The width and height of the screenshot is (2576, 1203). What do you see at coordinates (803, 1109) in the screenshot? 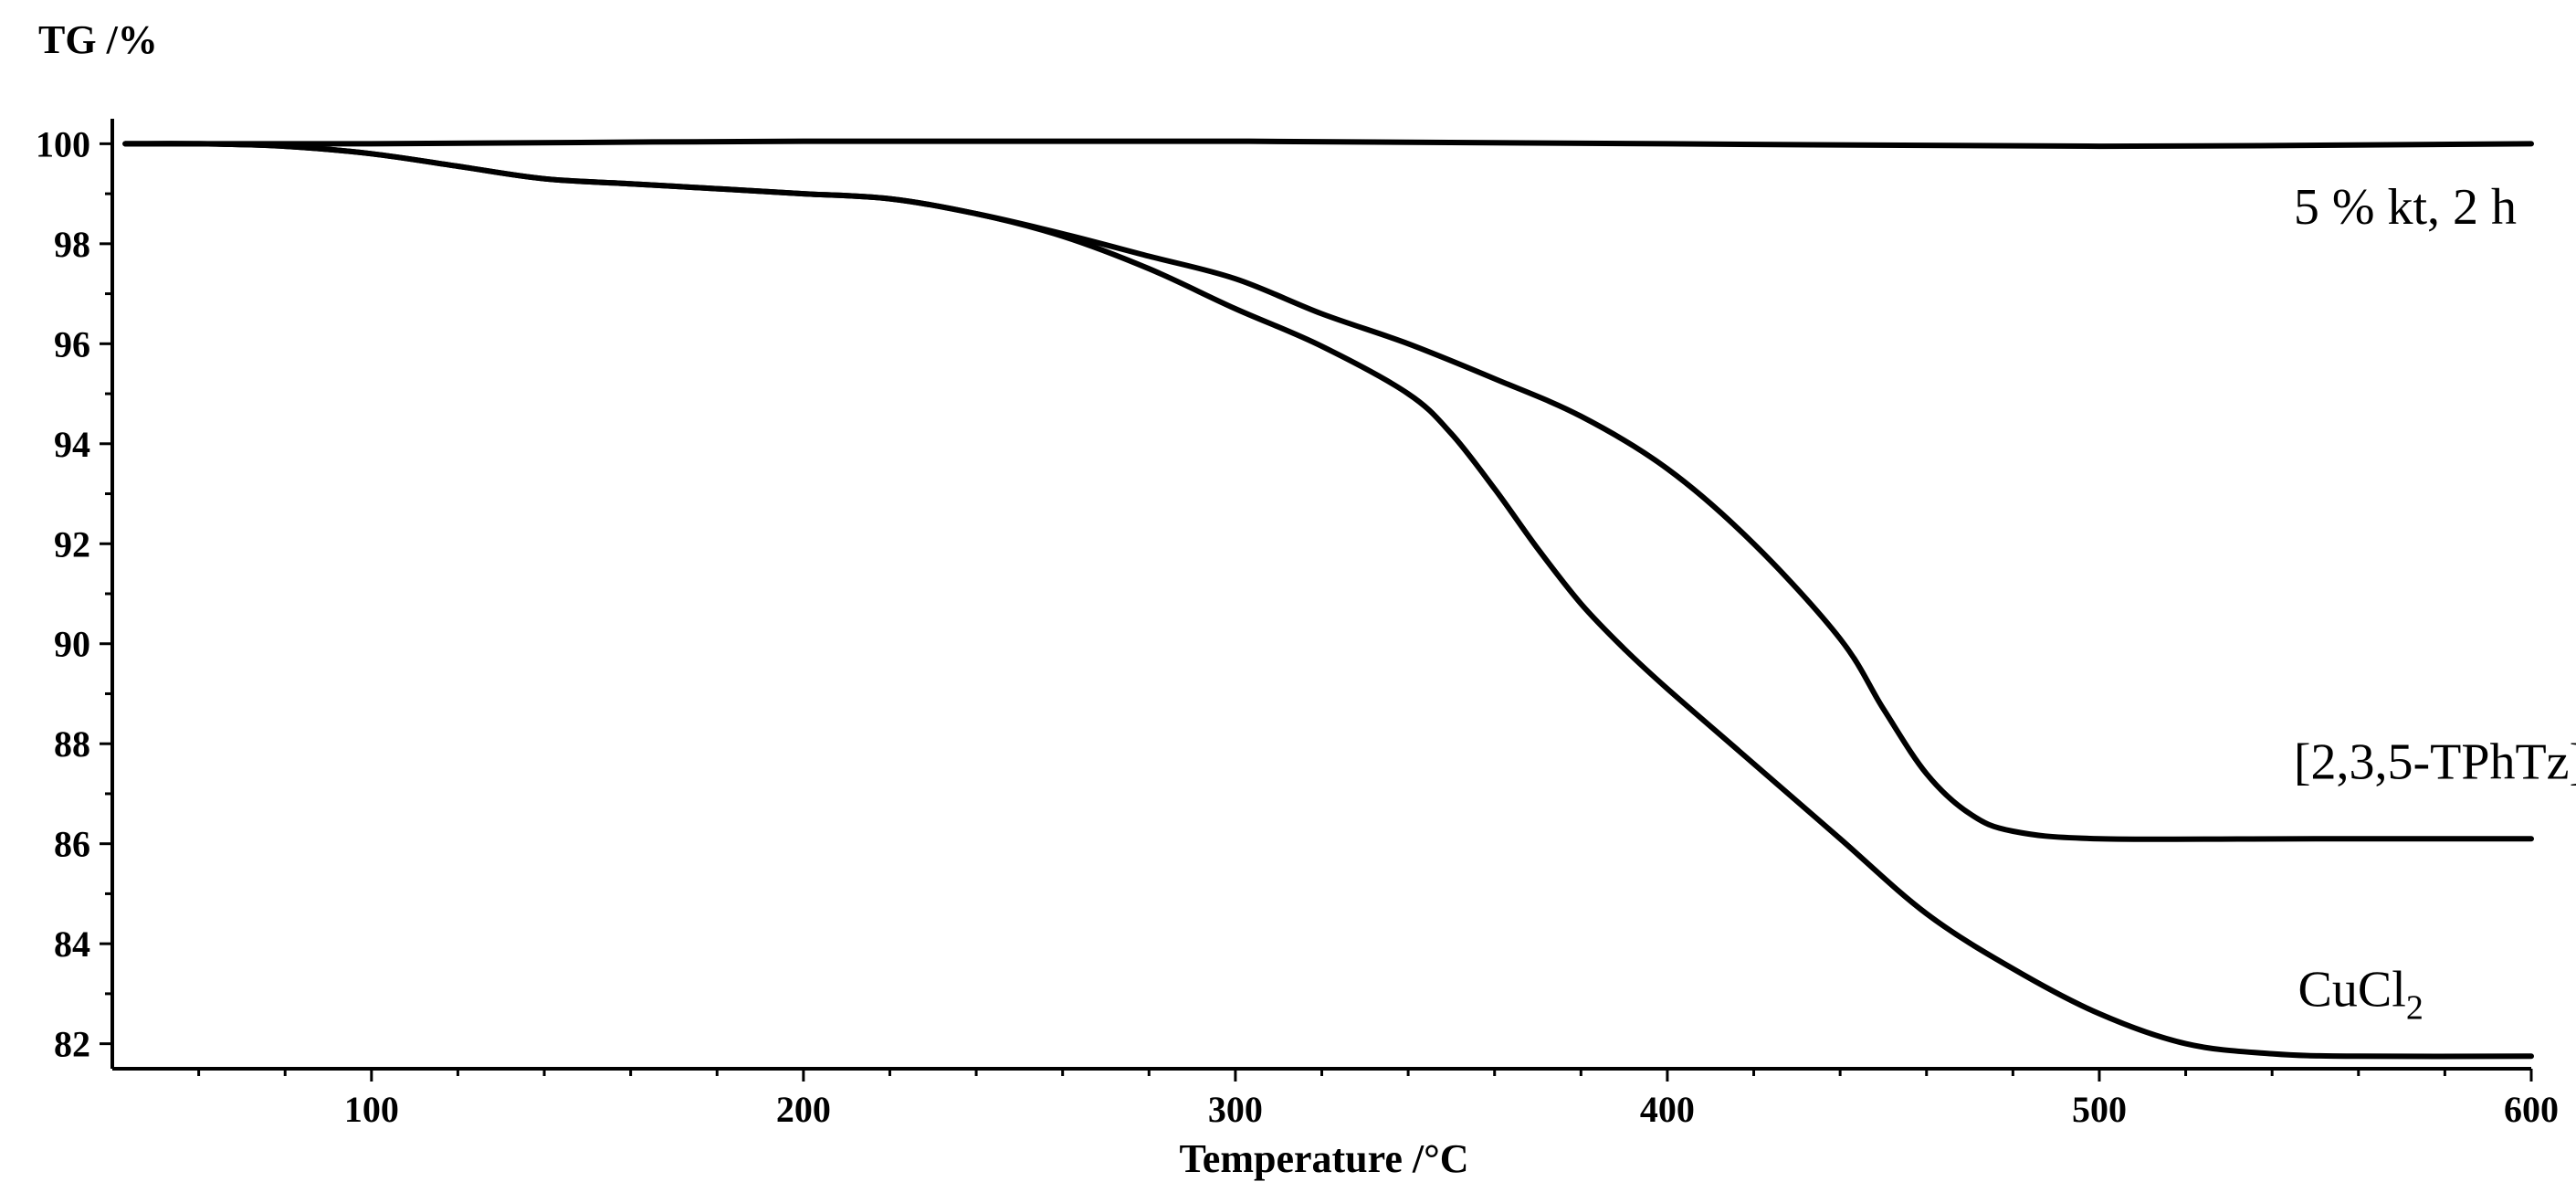
I see `x-tick-label: 200` at bounding box center [803, 1109].